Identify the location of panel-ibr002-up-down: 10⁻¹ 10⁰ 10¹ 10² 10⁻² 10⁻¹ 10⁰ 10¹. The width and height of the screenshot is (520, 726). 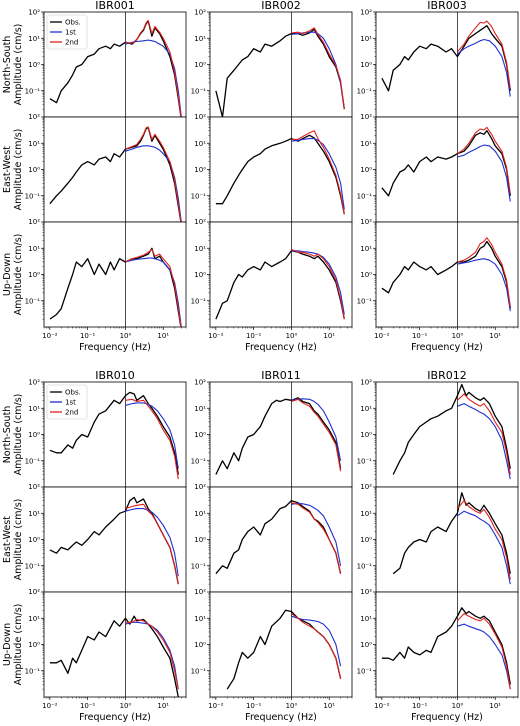
(272, 279).